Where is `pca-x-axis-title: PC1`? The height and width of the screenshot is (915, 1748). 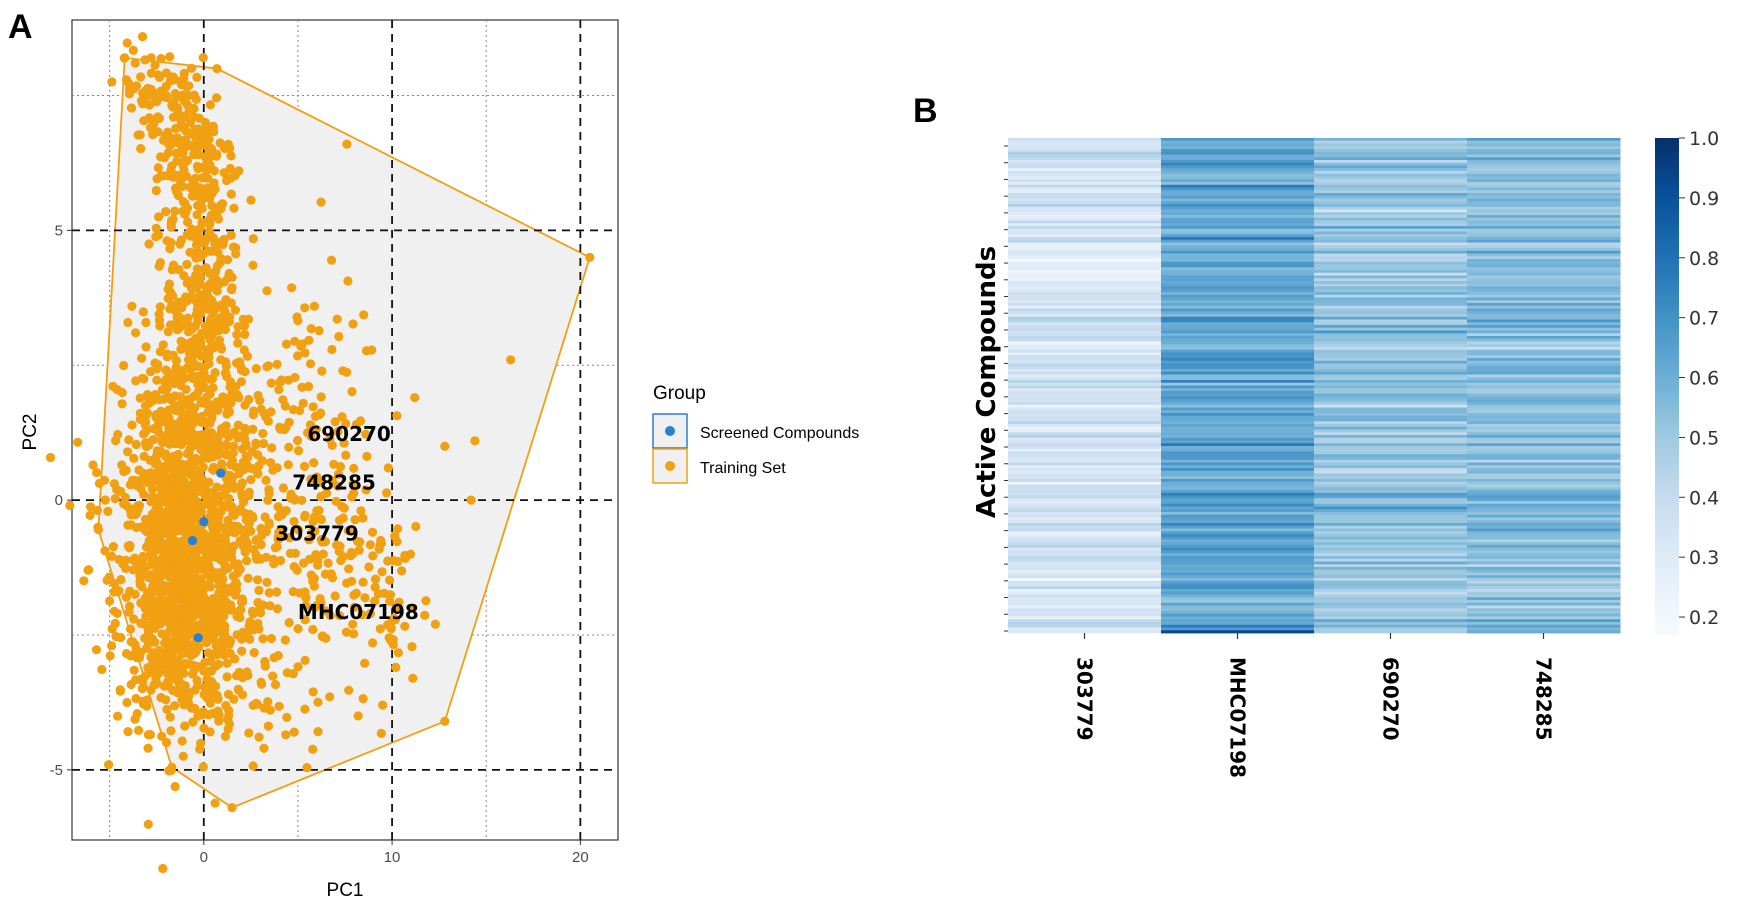
pca-x-axis-title: PC1 is located at coordinates (345, 890).